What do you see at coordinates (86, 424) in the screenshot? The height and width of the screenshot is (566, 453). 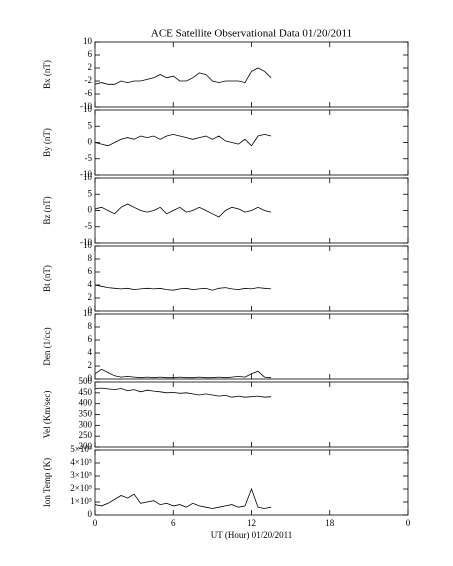 I see `y-tick-label: 300` at bounding box center [86, 424].